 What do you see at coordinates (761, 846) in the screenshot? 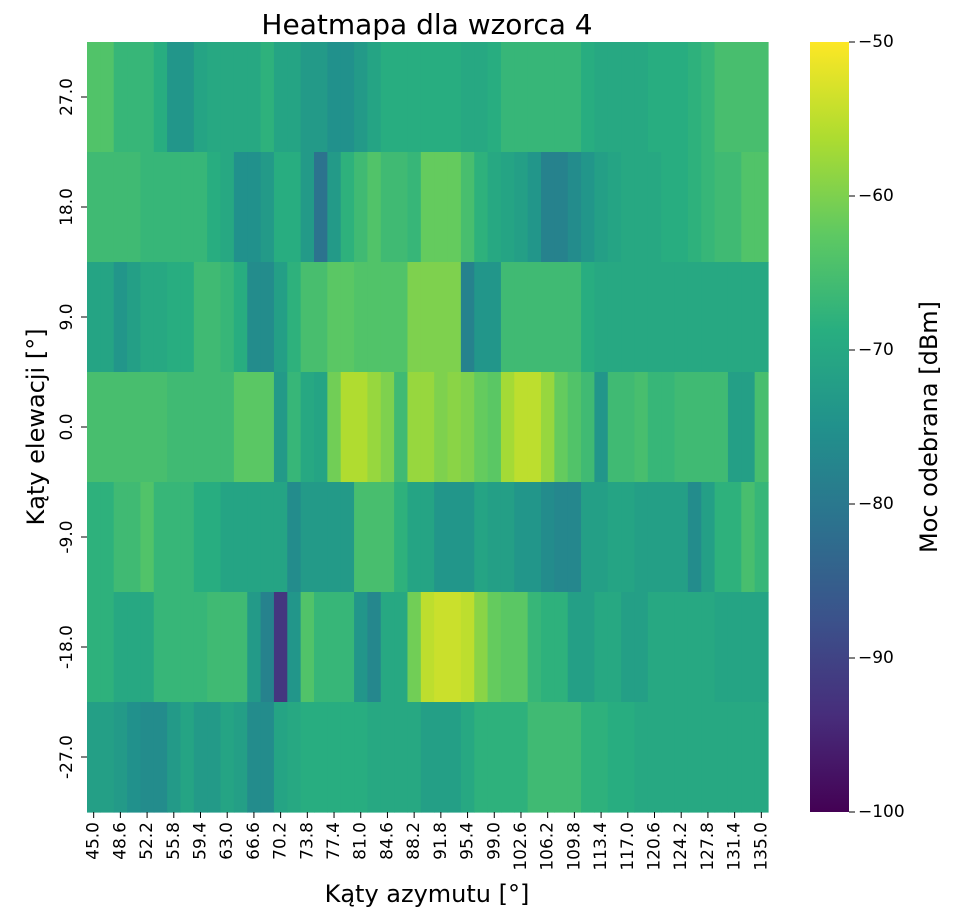
I see `x-tick-label: 135.0` at bounding box center [761, 846].